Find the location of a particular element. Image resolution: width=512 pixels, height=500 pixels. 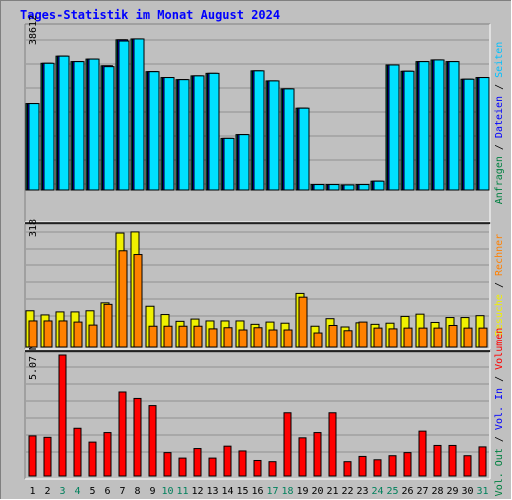

x-tick-label-day-10: 10 is located at coordinates (167, 491).